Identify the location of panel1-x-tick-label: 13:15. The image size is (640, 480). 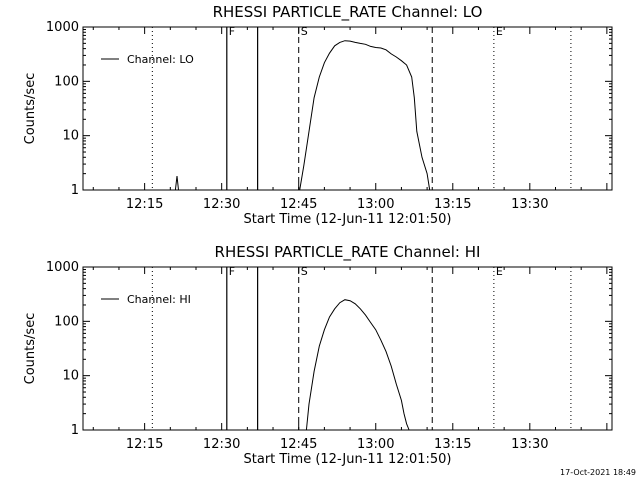
(452, 204).